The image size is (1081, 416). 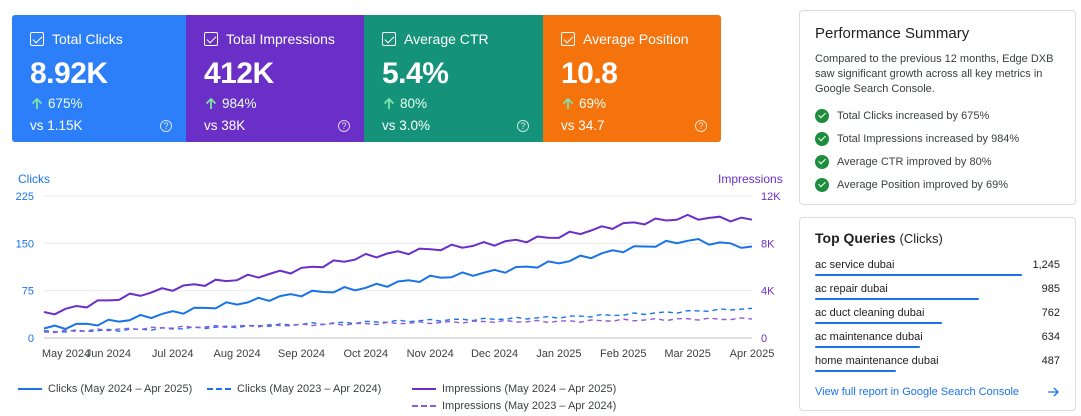 I want to click on metric-card: Average CTR 5.4% 80% vs 3.0% ?, so click(x=453, y=78).